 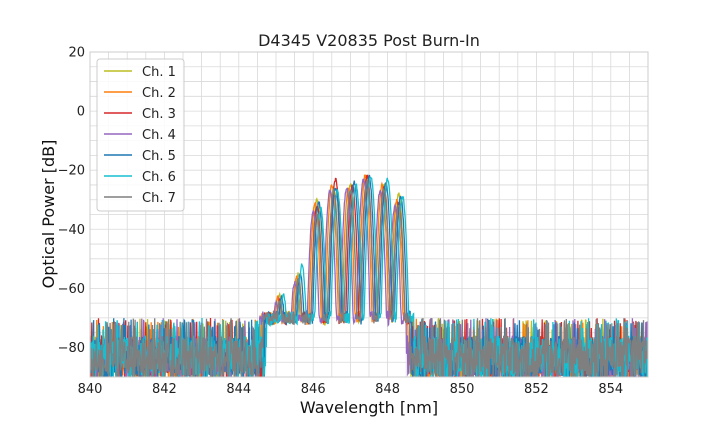 What do you see at coordinates (159, 114) in the screenshot?
I see `legend-label-ch3: Ch. 3` at bounding box center [159, 114].